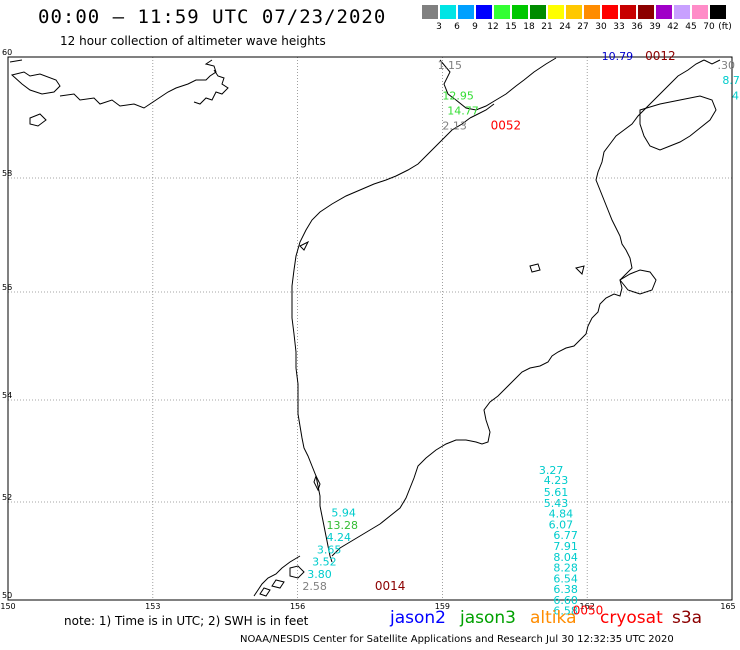  I want to click on swh-label: .30, so click(727, 65).